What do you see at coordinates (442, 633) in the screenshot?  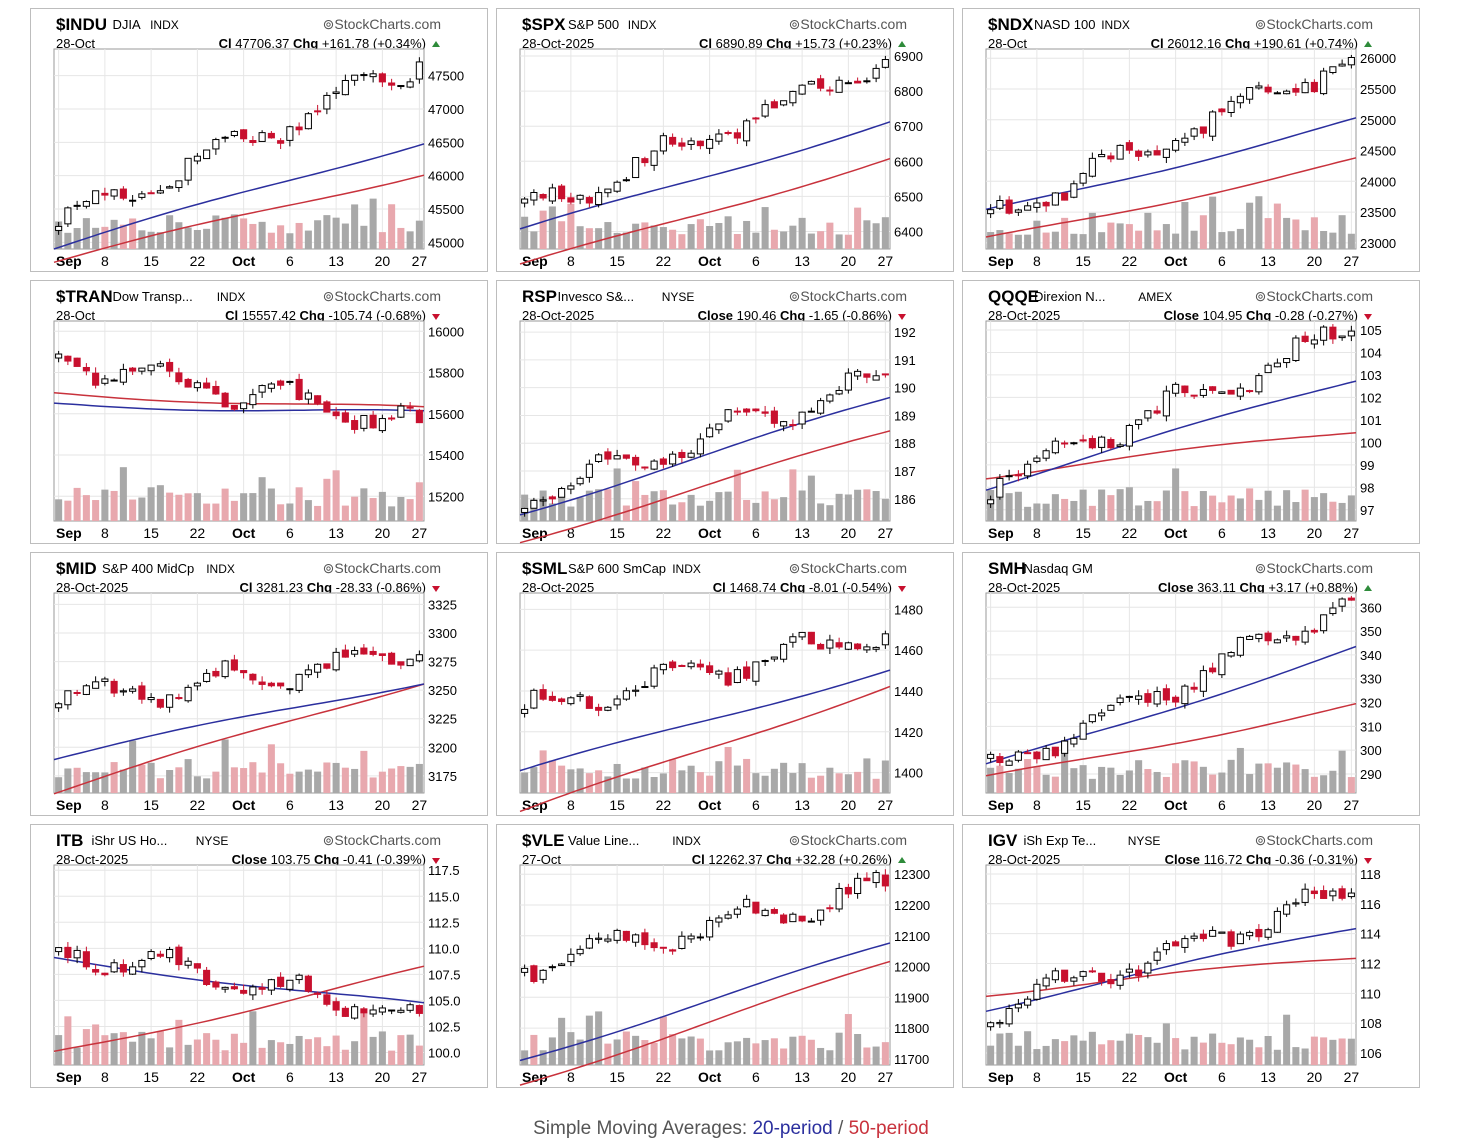 I see `y-tick-label: 3300` at bounding box center [442, 633].